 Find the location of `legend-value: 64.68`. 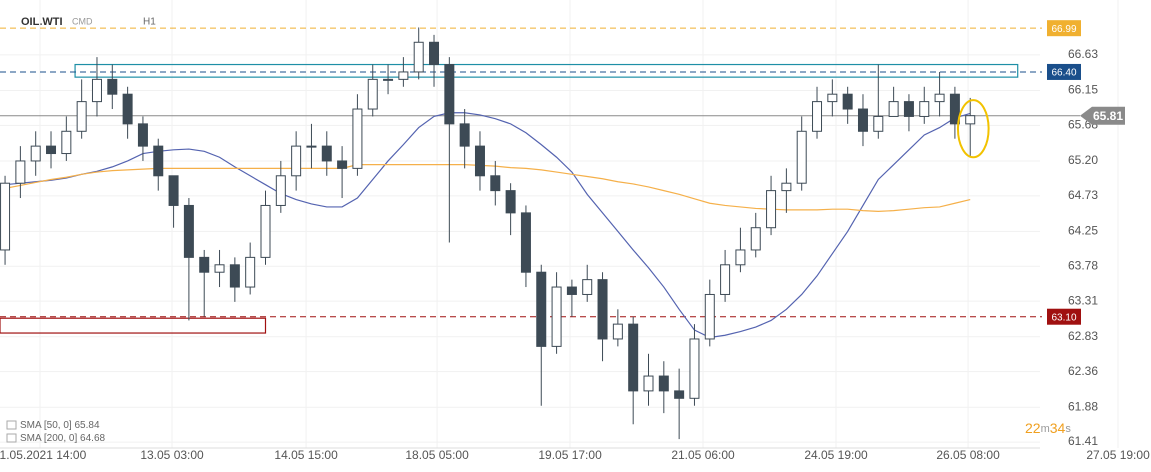

legend-value: 64.68 is located at coordinates (92, 438).